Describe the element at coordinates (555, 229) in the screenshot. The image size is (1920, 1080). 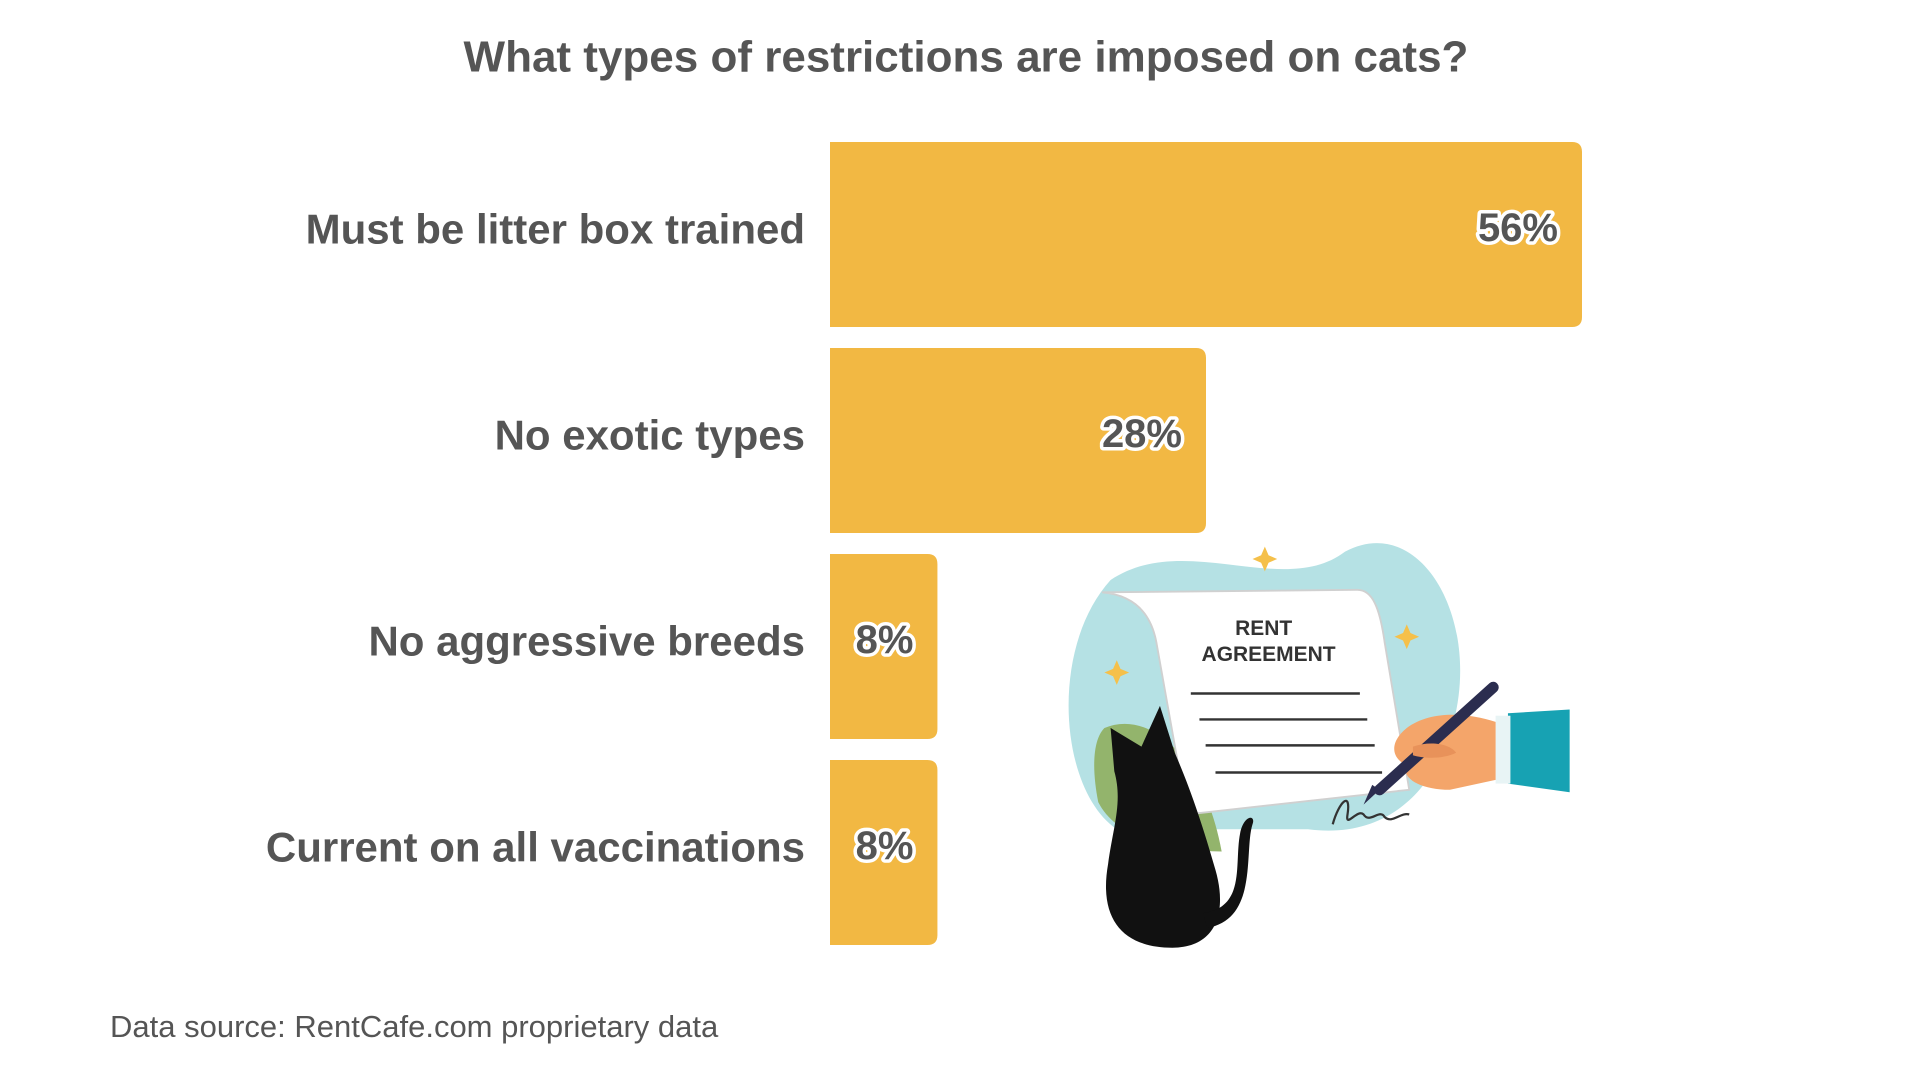
I see `category-label: Must be litter box trained` at that location.